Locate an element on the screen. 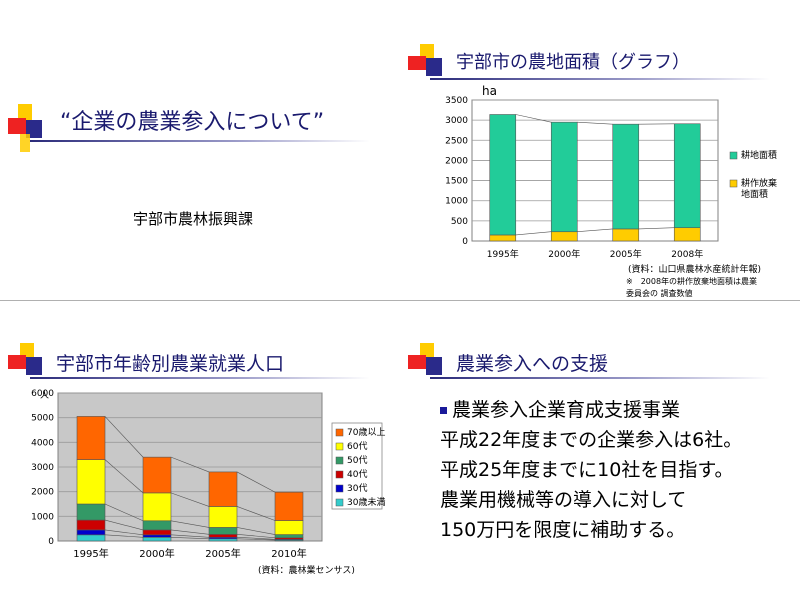  support-bullet-text: 農業参入企業育成支援事業 is located at coordinates (566, 410).